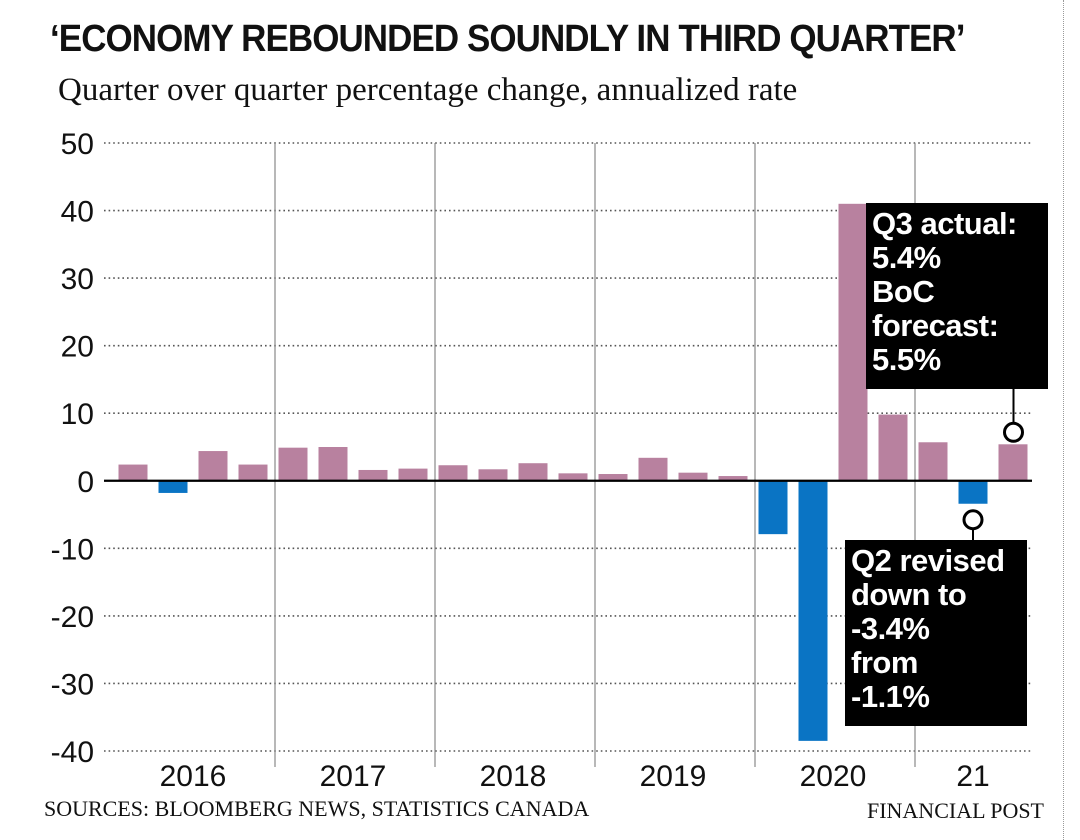  Describe the element at coordinates (72, 684) in the screenshot. I see `y-tick-label: -30` at that location.